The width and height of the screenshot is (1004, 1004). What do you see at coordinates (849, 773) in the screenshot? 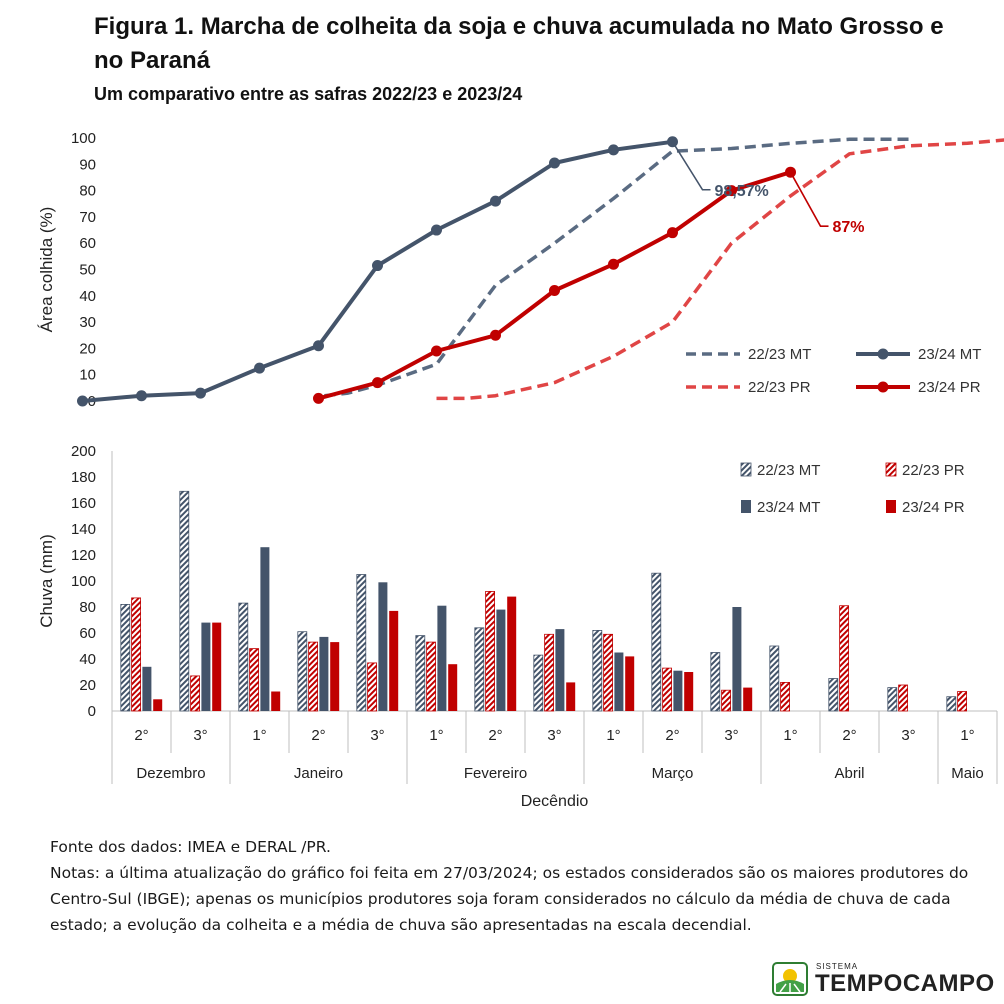
I see `month-label: Abril` at bounding box center [849, 773].